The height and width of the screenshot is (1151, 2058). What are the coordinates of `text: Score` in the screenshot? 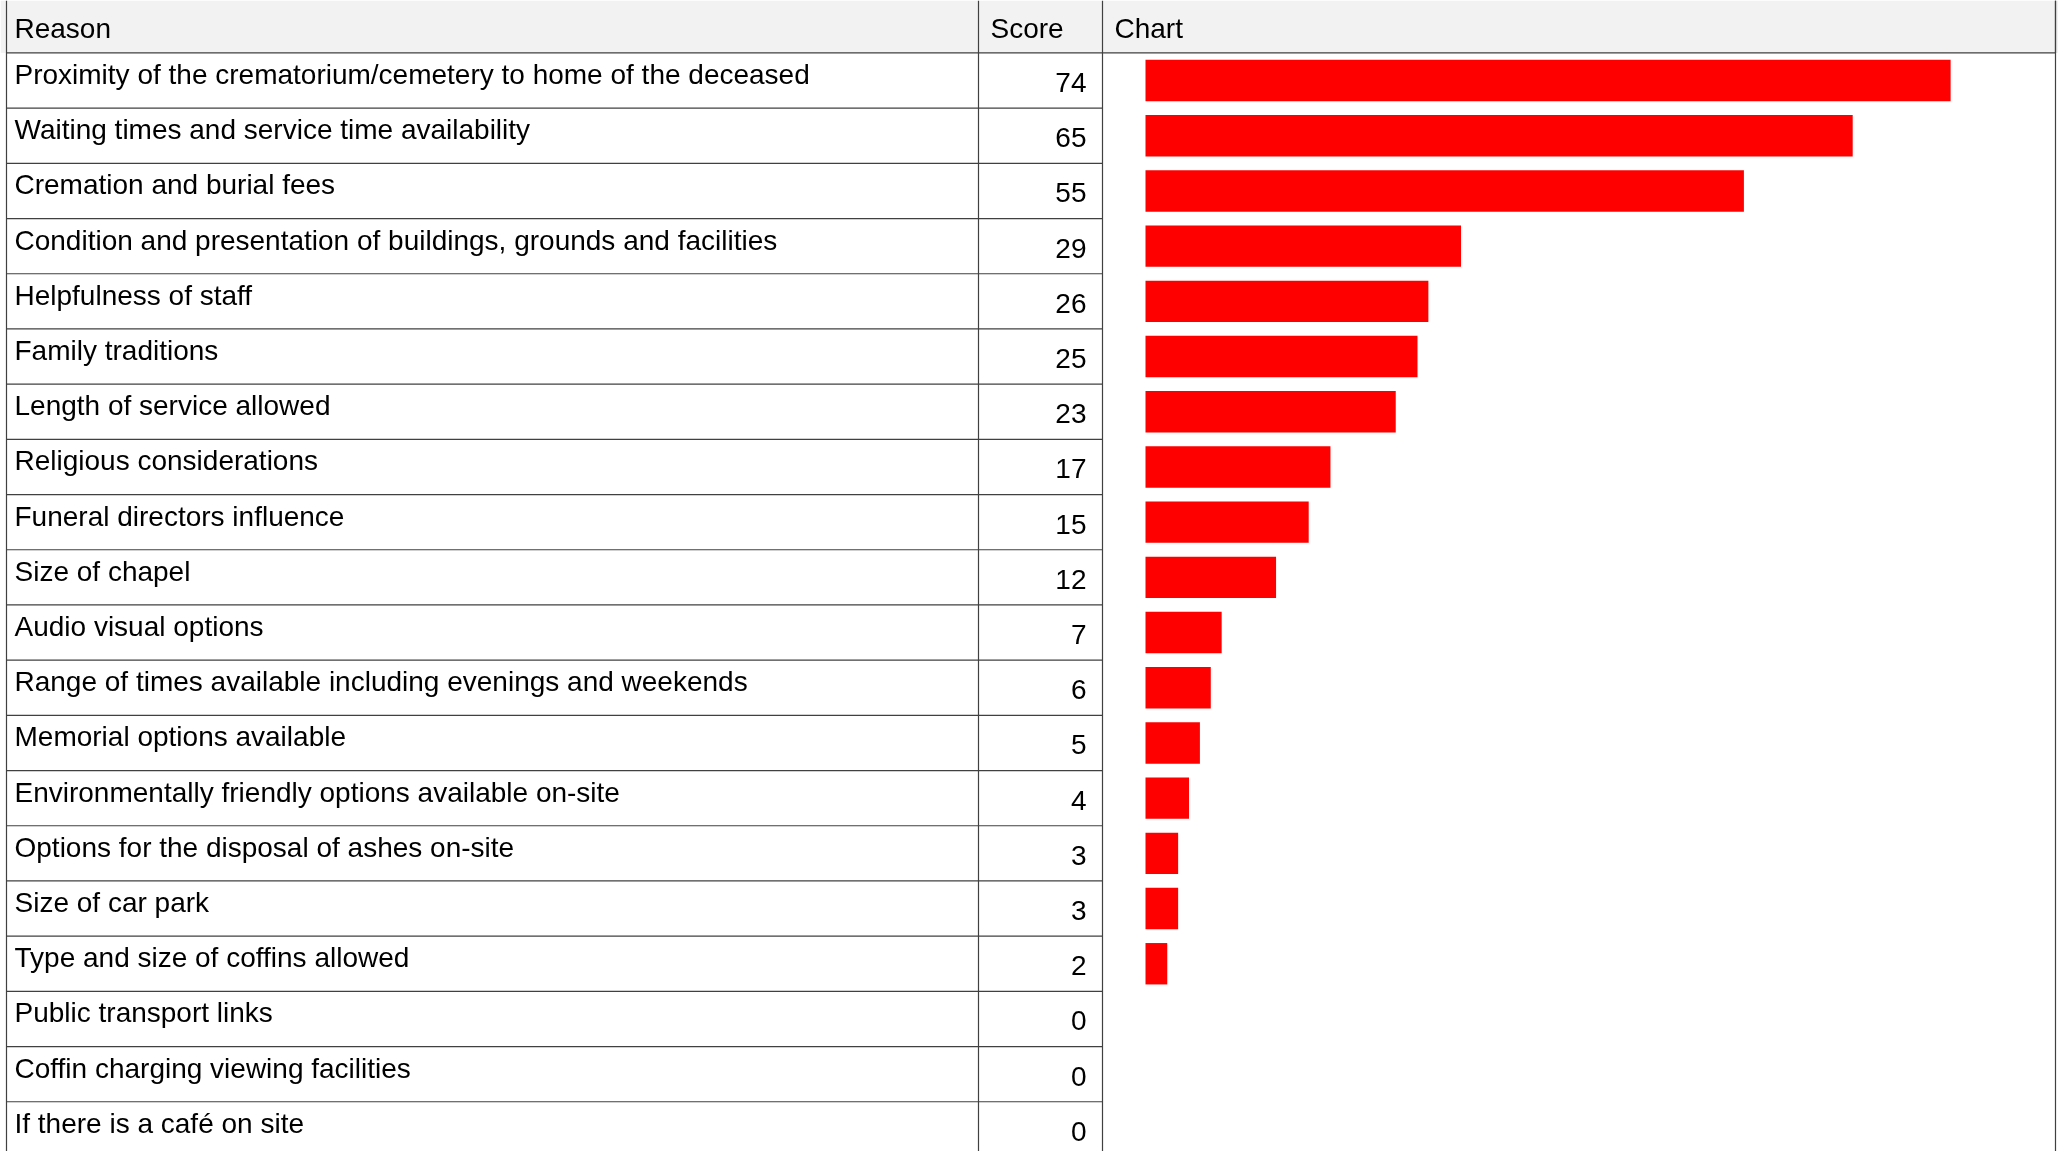 It's located at (1027, 28).